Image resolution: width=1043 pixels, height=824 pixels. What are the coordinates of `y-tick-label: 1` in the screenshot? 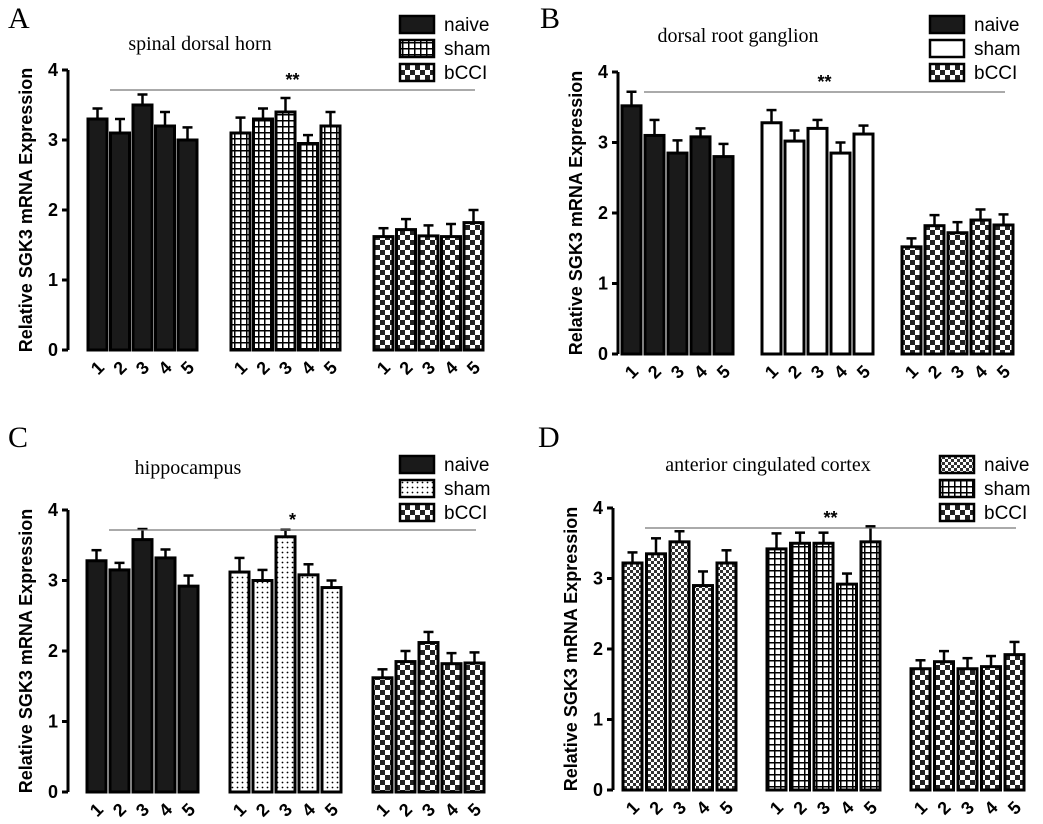 It's located at (53, 722).